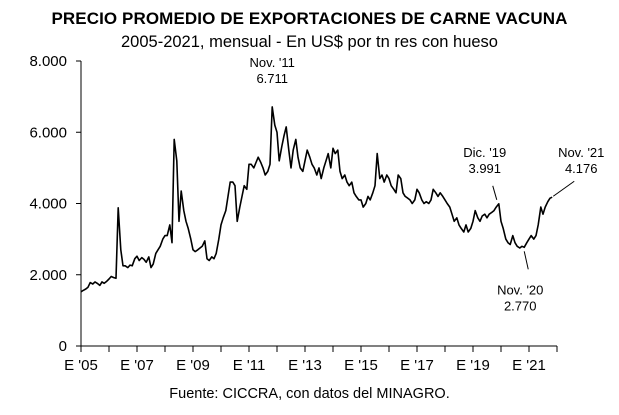 The height and width of the screenshot is (415, 619). Describe the element at coordinates (520, 289) in the screenshot. I see `annotation-date-label: Nov. '20` at that location.